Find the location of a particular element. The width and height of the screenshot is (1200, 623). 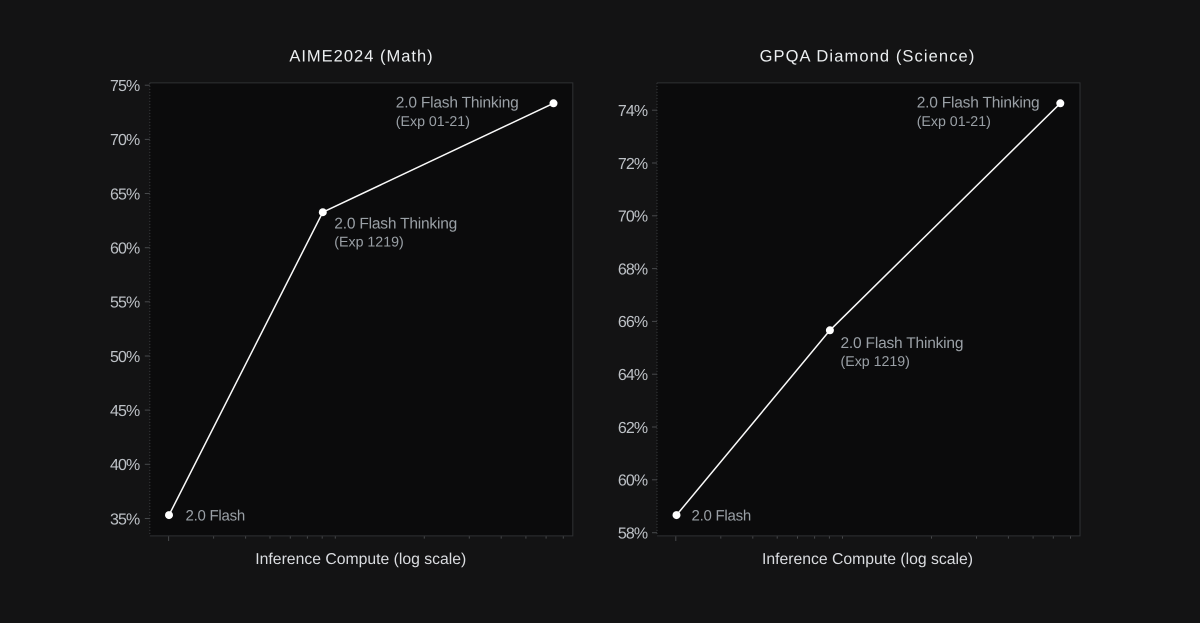

svg-text: 66% is located at coordinates (633, 322).